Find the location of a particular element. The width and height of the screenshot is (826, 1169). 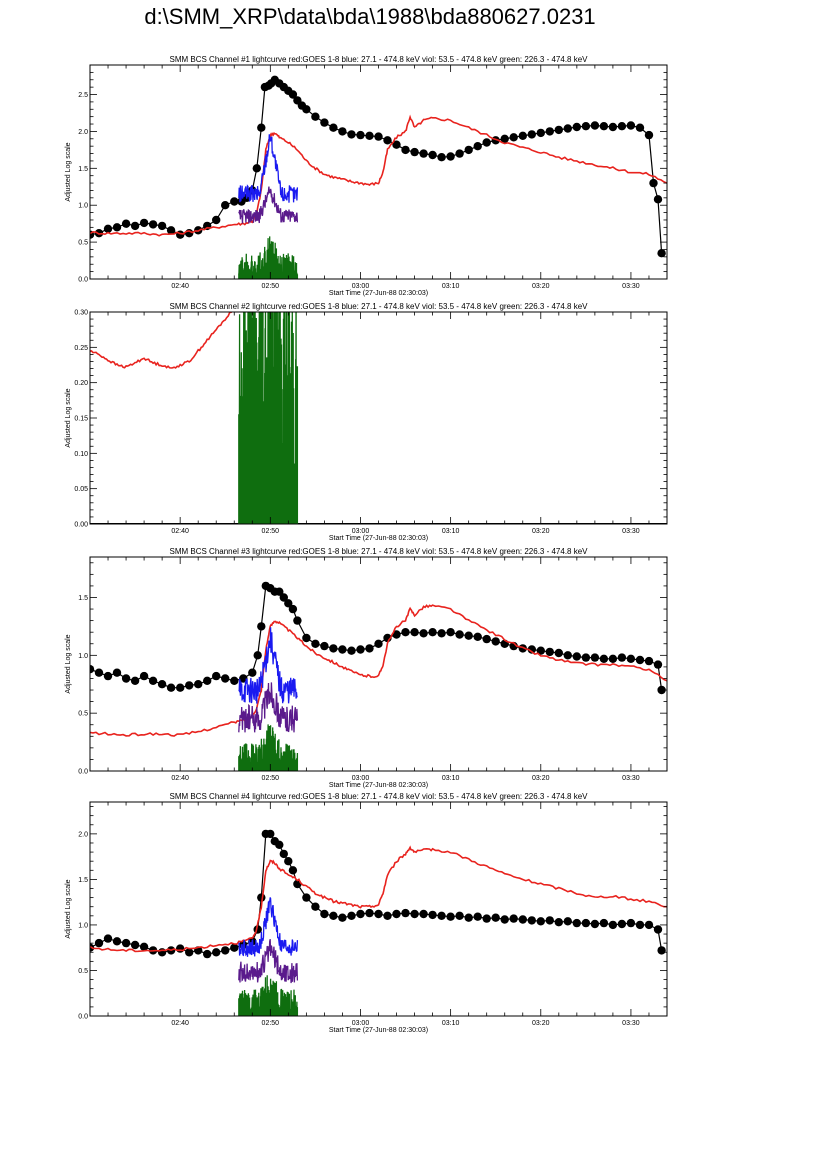

blue-series-line is located at coordinates (268, 168).